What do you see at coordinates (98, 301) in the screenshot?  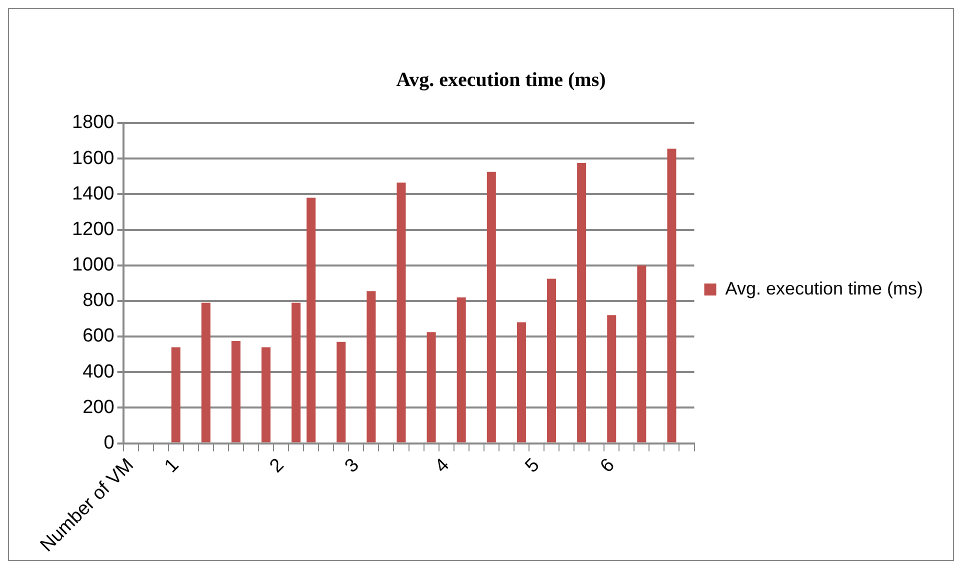 I see `y-tick-label: 800` at bounding box center [98, 301].